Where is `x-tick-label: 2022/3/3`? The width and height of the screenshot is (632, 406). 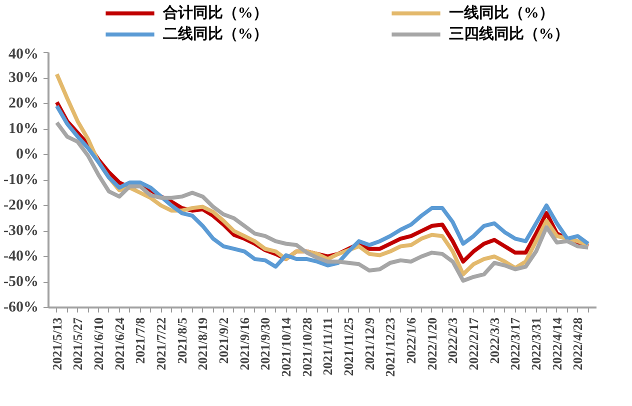 x-tick-label: 2022/3/3 is located at coordinates (494, 340).